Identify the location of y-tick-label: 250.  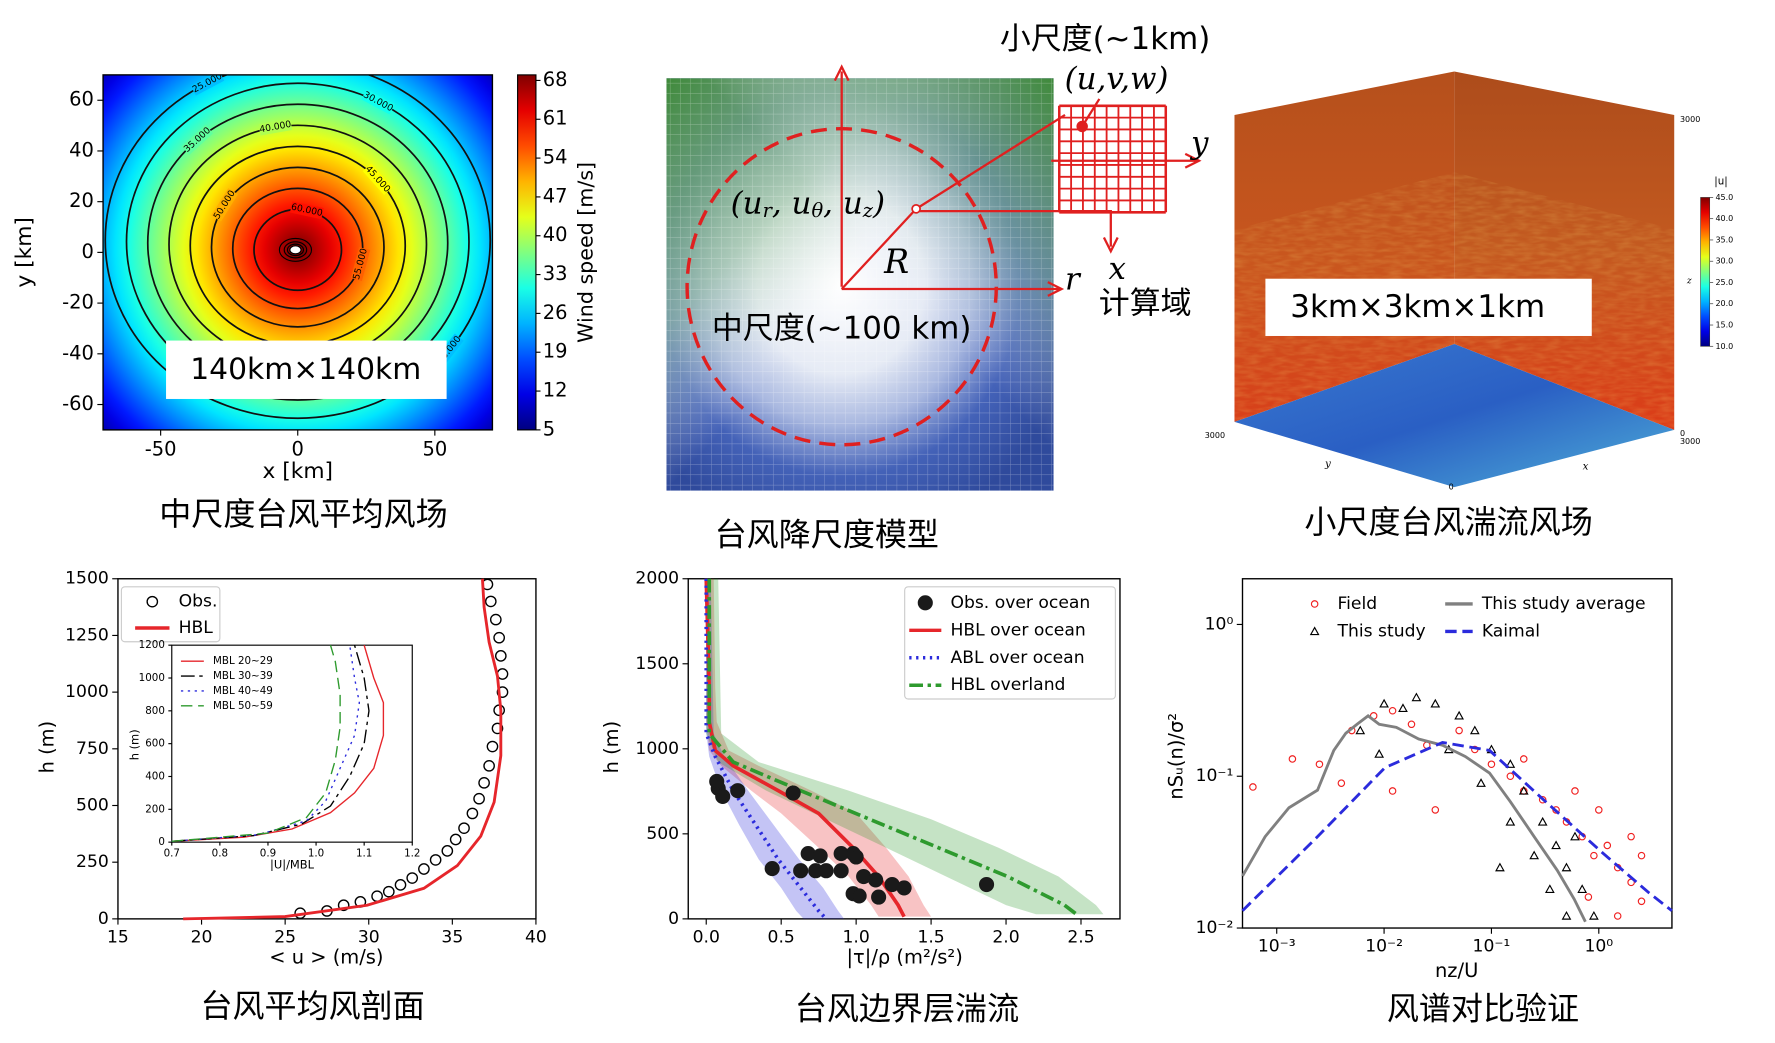
(92, 862).